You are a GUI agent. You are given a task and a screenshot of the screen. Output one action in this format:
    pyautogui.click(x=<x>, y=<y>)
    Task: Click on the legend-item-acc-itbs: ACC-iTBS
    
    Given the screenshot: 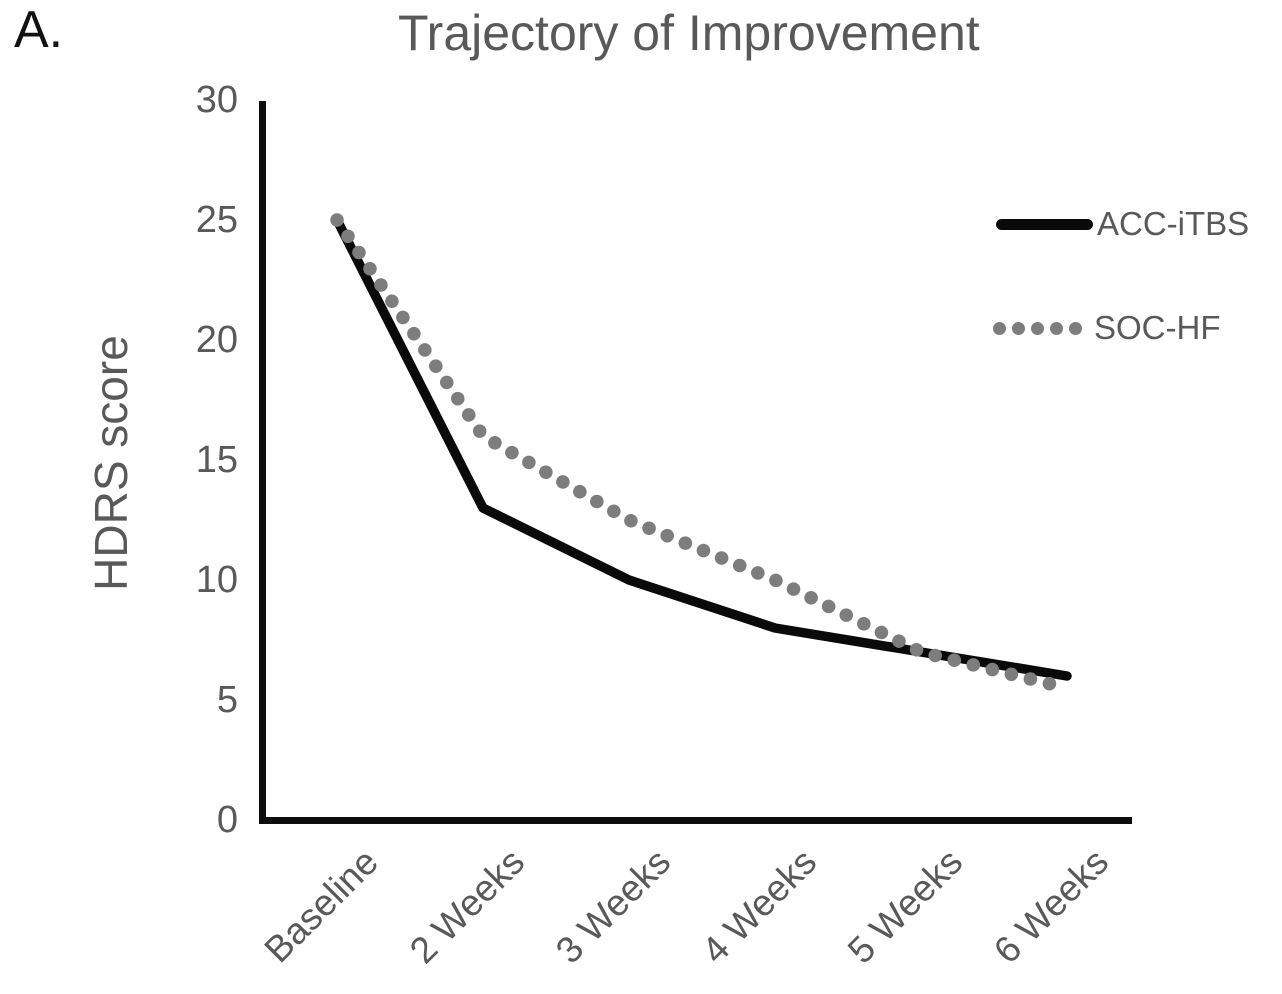 What is the action you would take?
    pyautogui.click(x=1122, y=224)
    